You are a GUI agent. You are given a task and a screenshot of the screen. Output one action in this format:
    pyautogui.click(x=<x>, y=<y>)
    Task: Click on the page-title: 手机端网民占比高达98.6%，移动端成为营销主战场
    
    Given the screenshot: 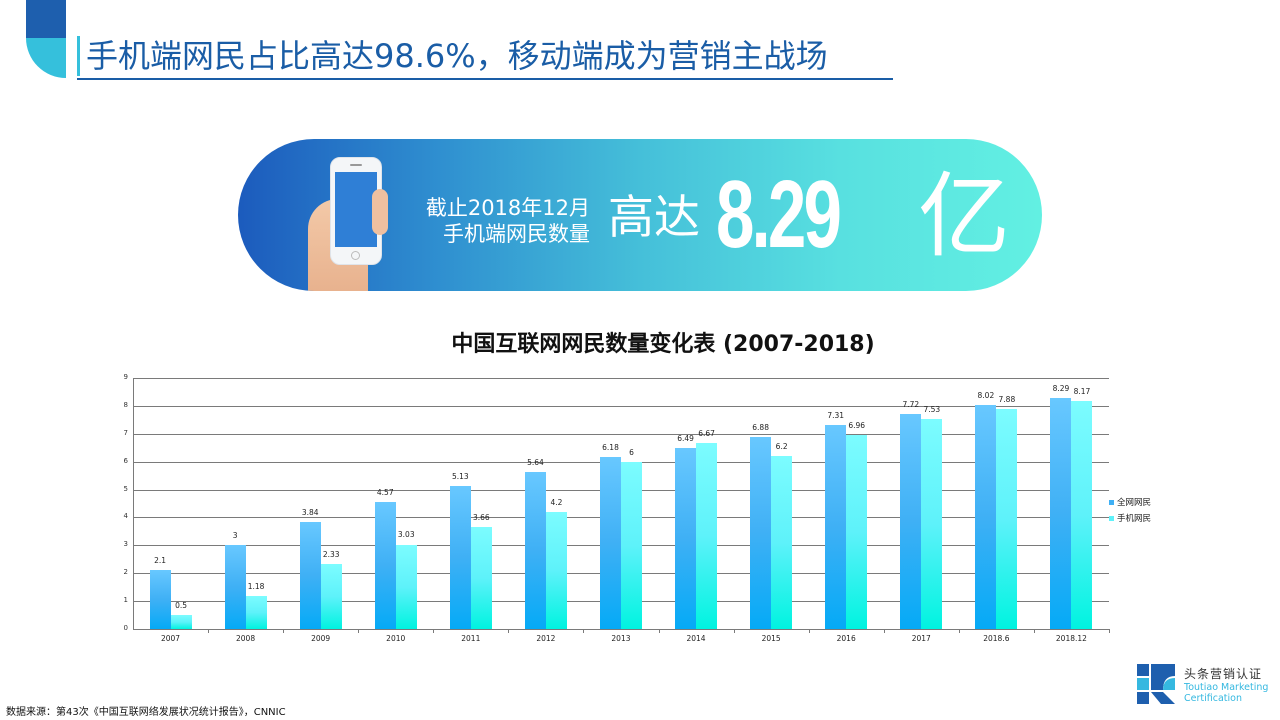 What is the action you would take?
    pyautogui.click(x=457, y=56)
    